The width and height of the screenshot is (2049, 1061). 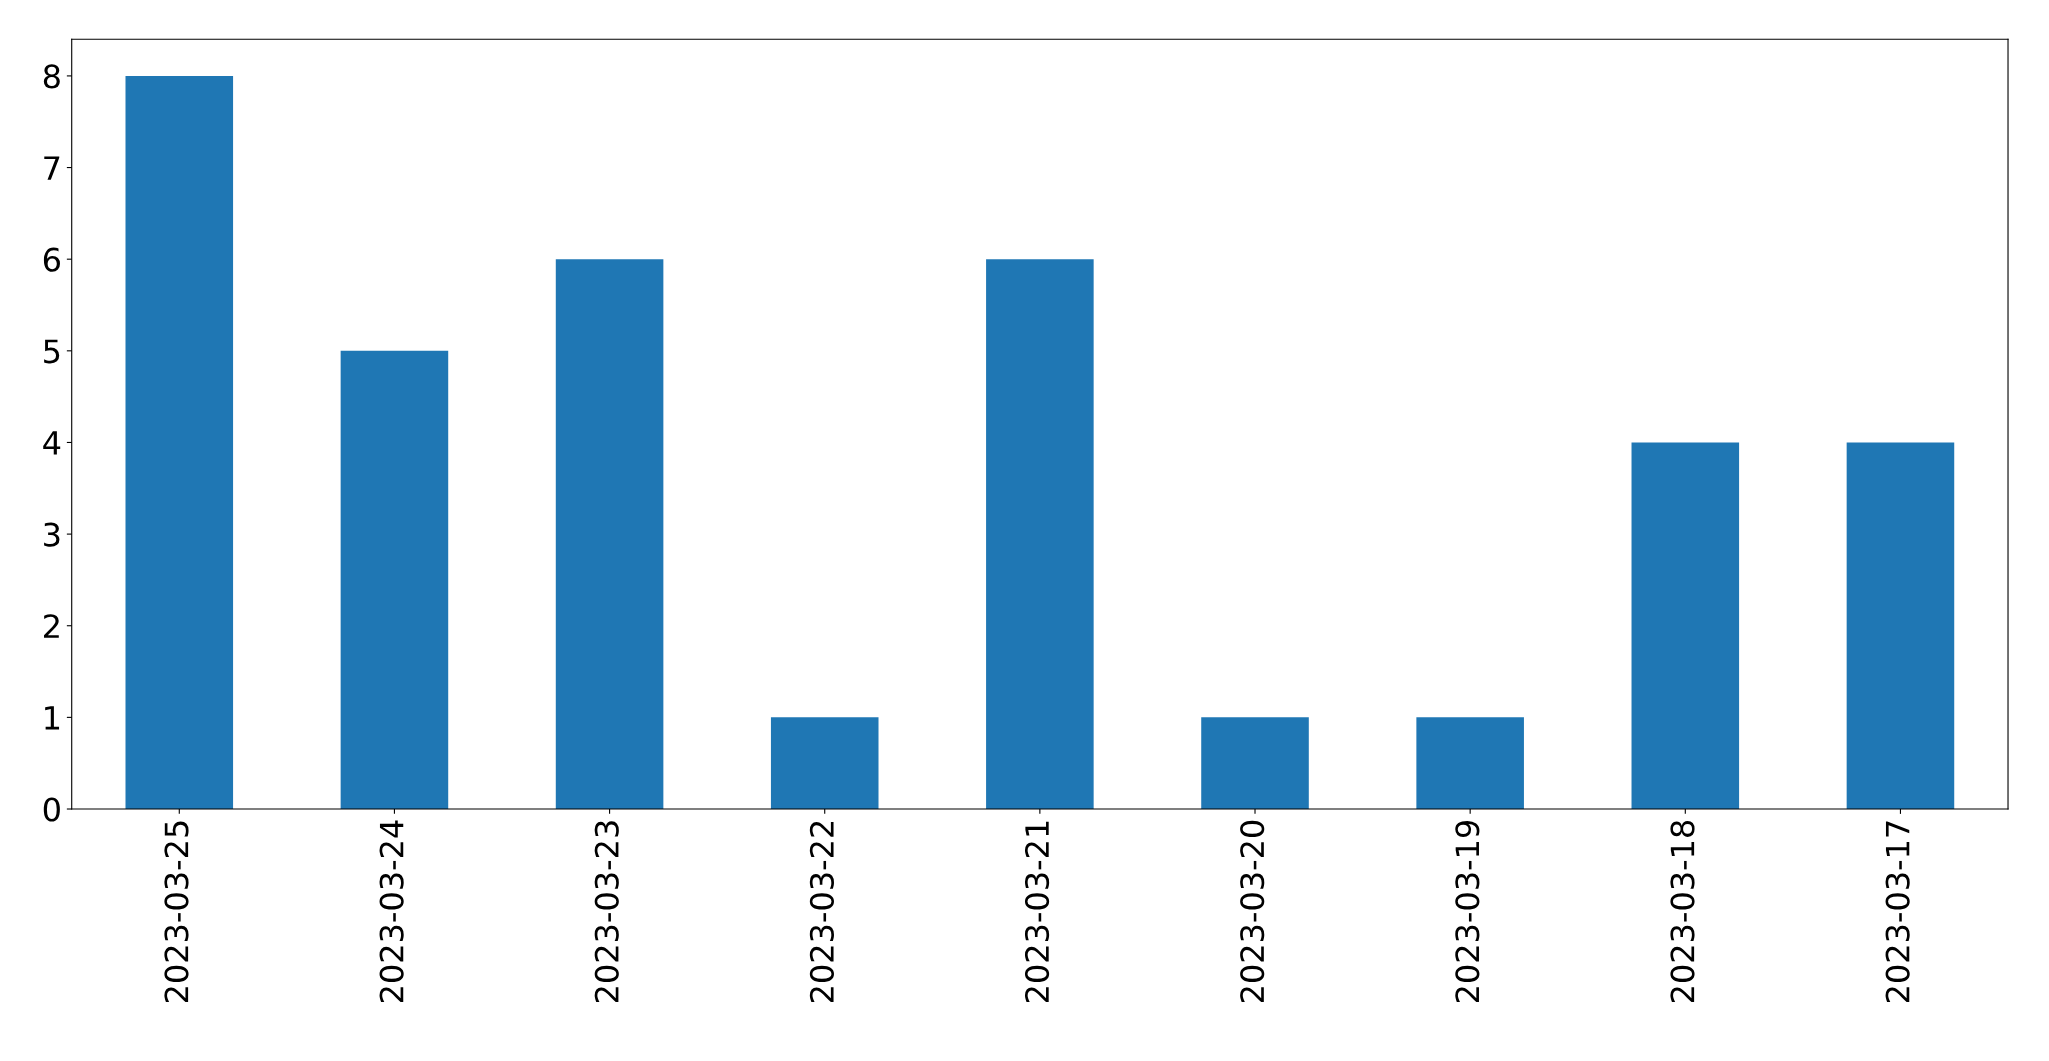 What do you see at coordinates (1037, 912) in the screenshot?
I see `x-tick-label: 2023-03-21` at bounding box center [1037, 912].